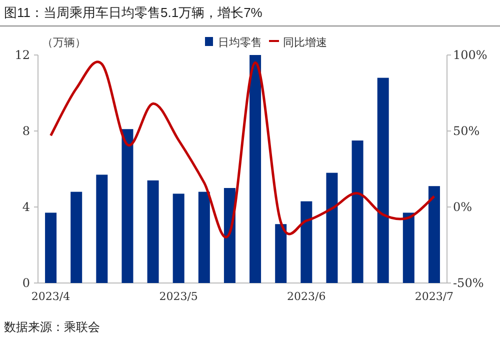 The image size is (500, 346). Describe the element at coordinates (178, 296) in the screenshot. I see `x-tick-label: 2023/5` at that location.